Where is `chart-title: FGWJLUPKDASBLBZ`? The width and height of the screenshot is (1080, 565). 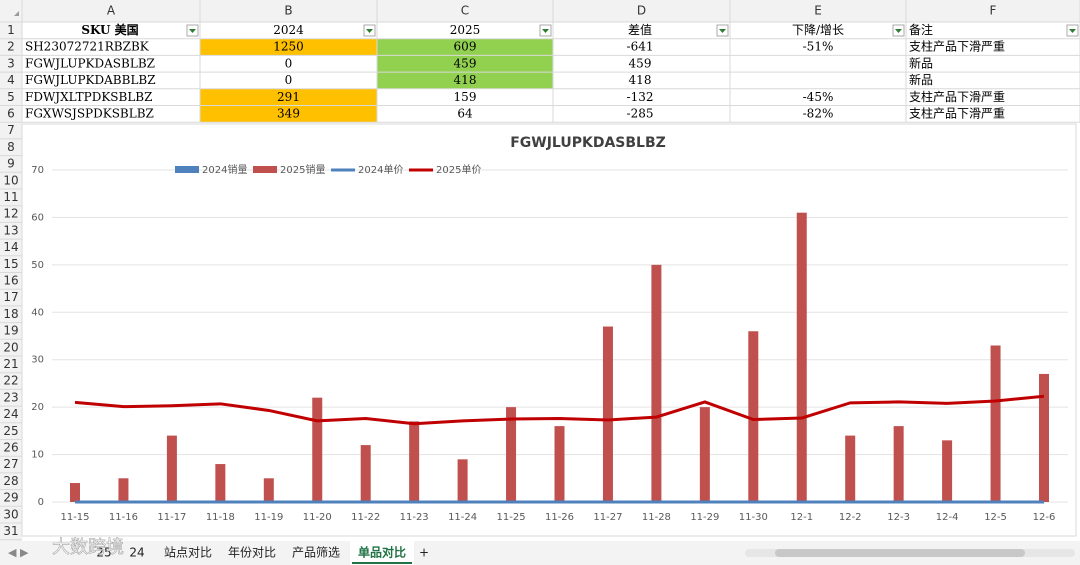
chart-title: FGWJLUPKDASBLBZ is located at coordinates (588, 143).